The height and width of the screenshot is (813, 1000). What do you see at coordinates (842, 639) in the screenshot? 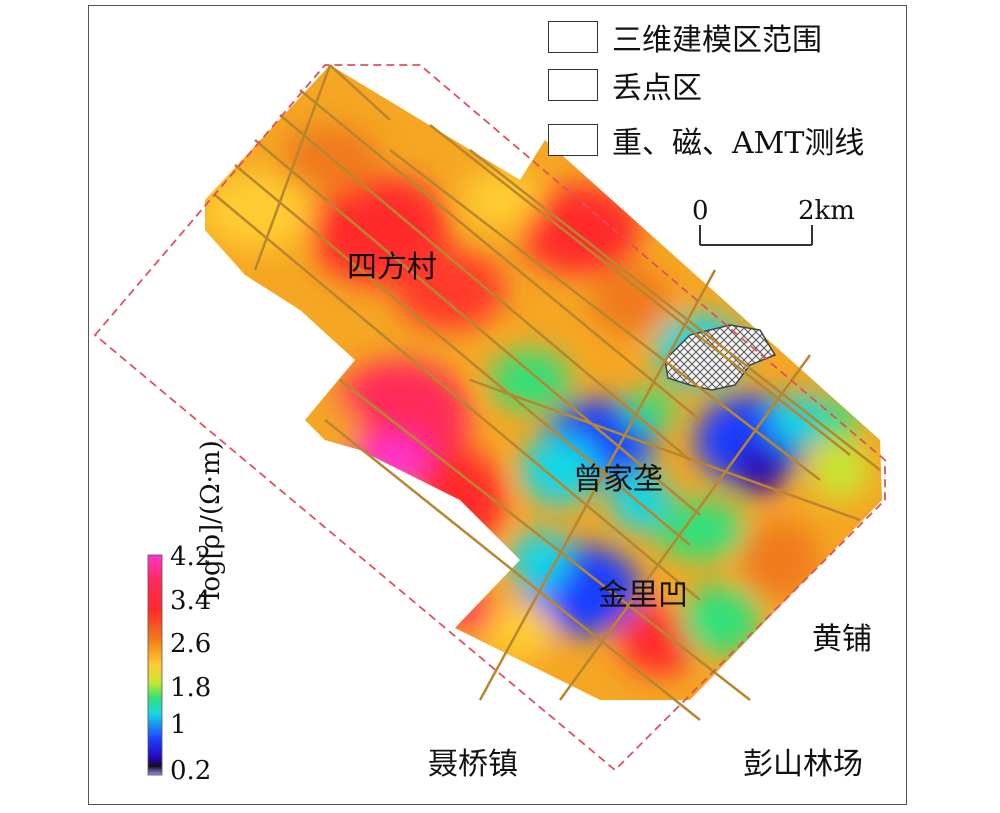
I see `place-huangpu: 黄铺` at bounding box center [842, 639].